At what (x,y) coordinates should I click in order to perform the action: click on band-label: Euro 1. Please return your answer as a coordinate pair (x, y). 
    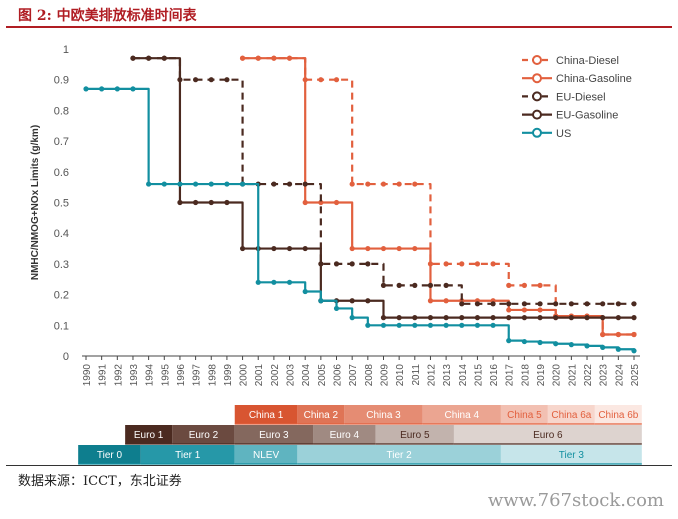
    Looking at the image, I should click on (149, 435).